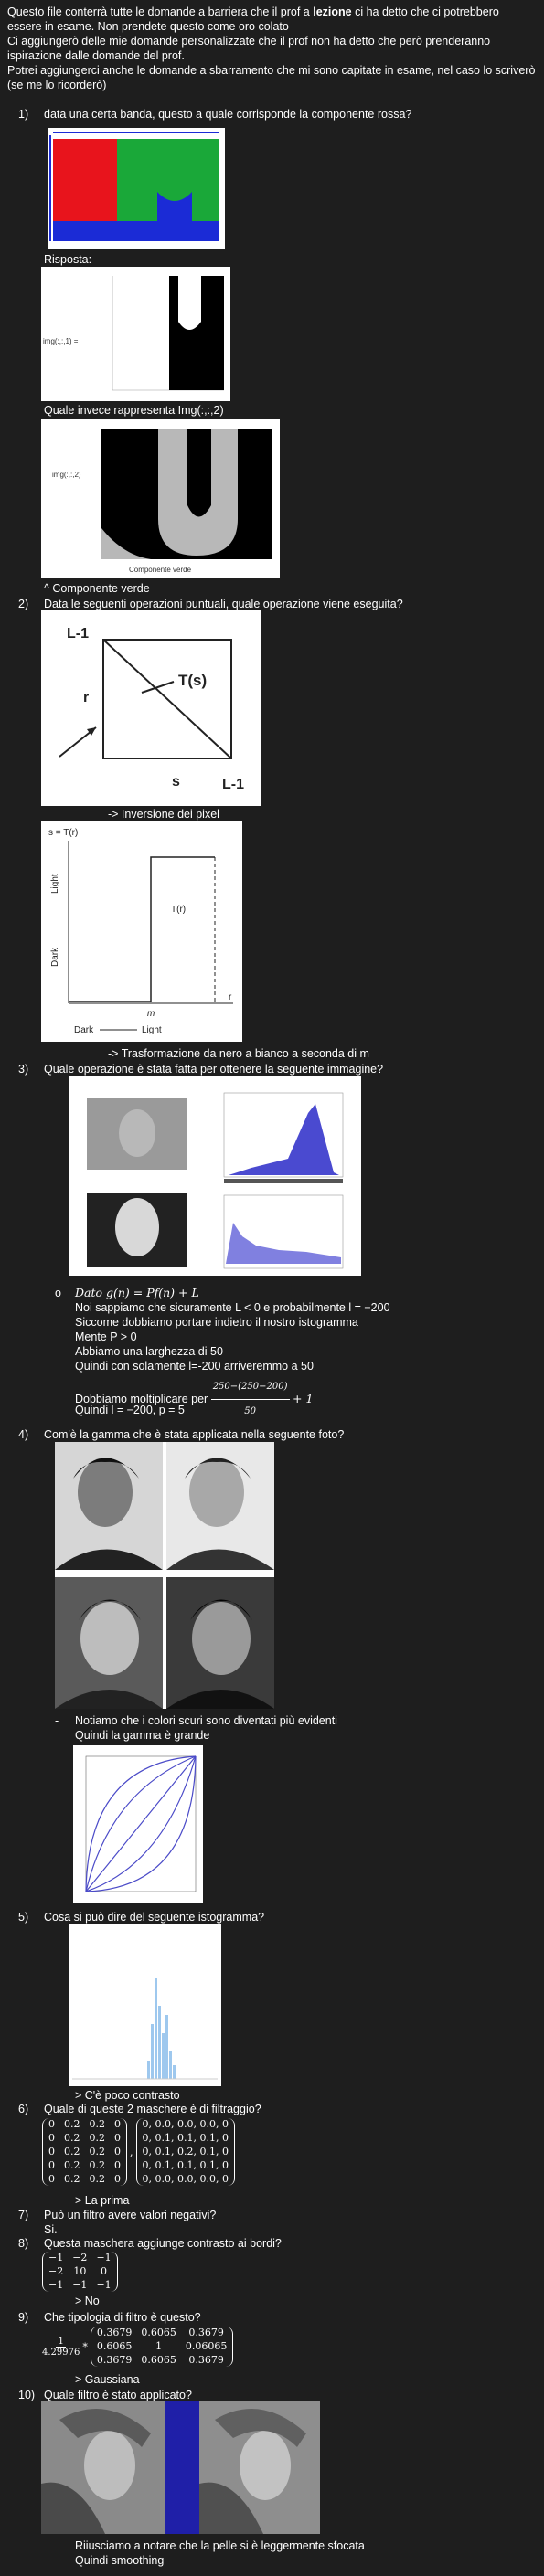 The height and width of the screenshot is (2576, 544). Describe the element at coordinates (138, 1824) in the screenshot. I see `gamma-curves` at that location.